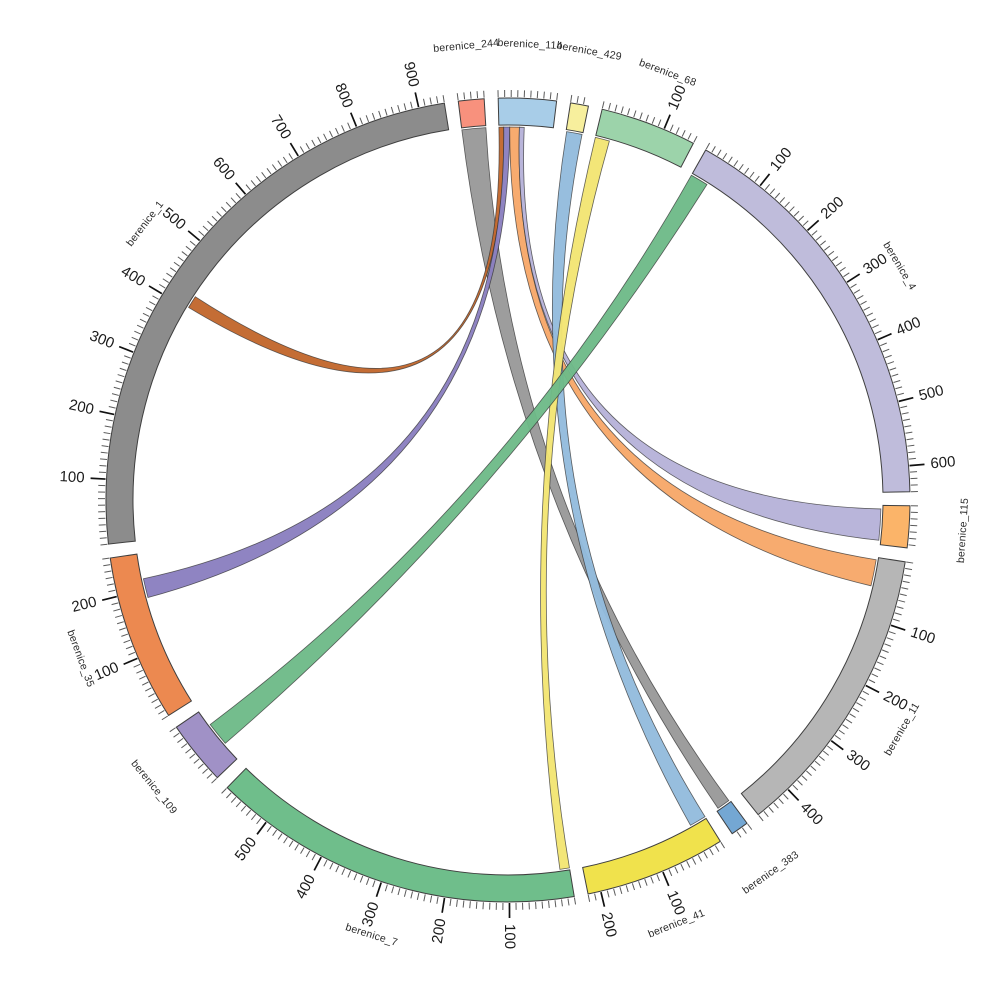 This screenshot has width=1000, height=1000. What do you see at coordinates (107, 671) in the screenshot?
I see `axis-tick-label-berenice_35-100: 100` at bounding box center [107, 671].